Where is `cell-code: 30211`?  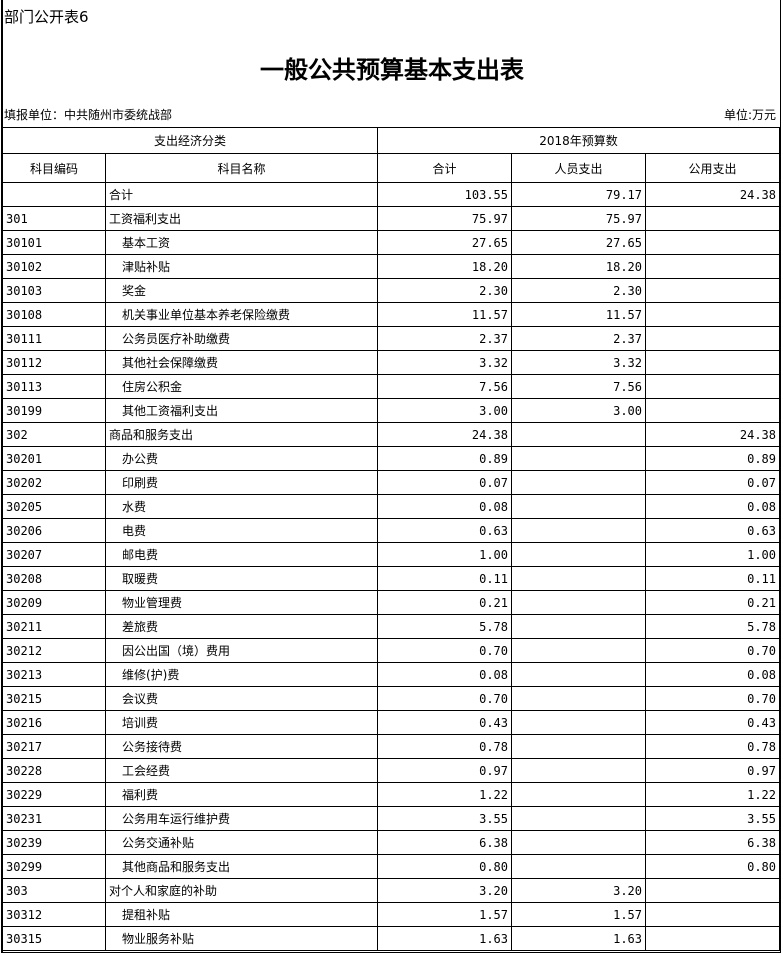 cell-code: 30211 is located at coordinates (54, 626).